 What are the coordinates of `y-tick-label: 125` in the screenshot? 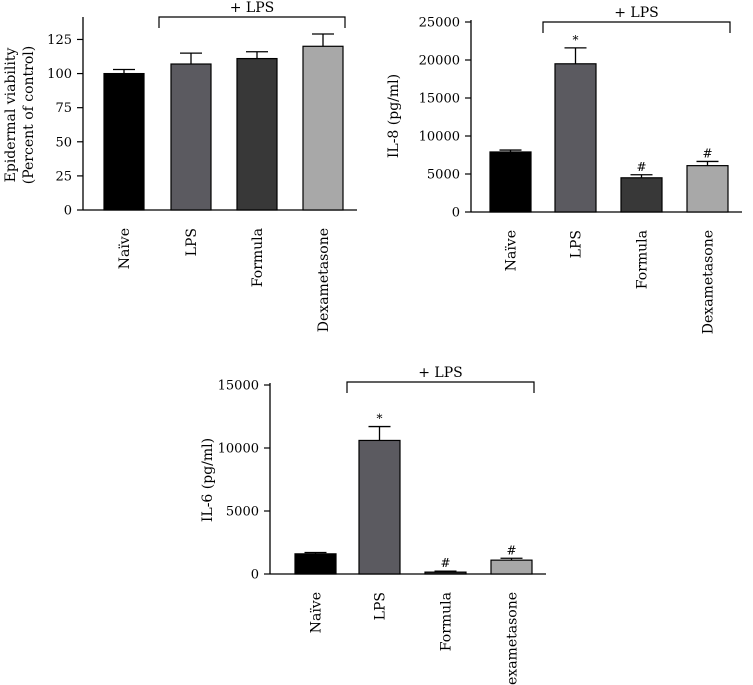 It's located at (59, 40).